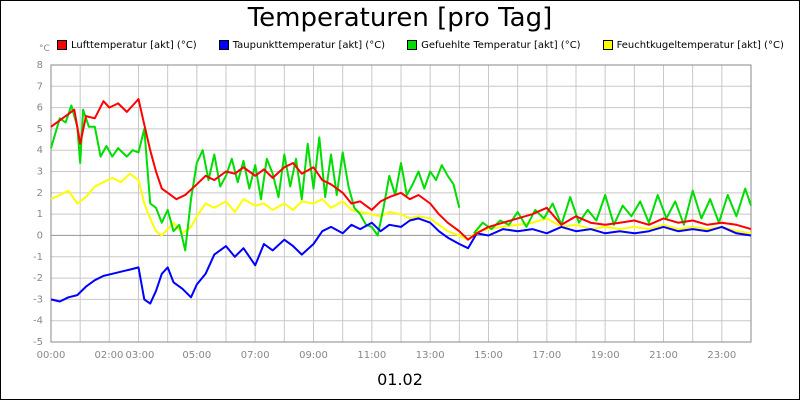  Describe the element at coordinates (400, 379) in the screenshot. I see `x-axis-date-label: 01.02` at that location.